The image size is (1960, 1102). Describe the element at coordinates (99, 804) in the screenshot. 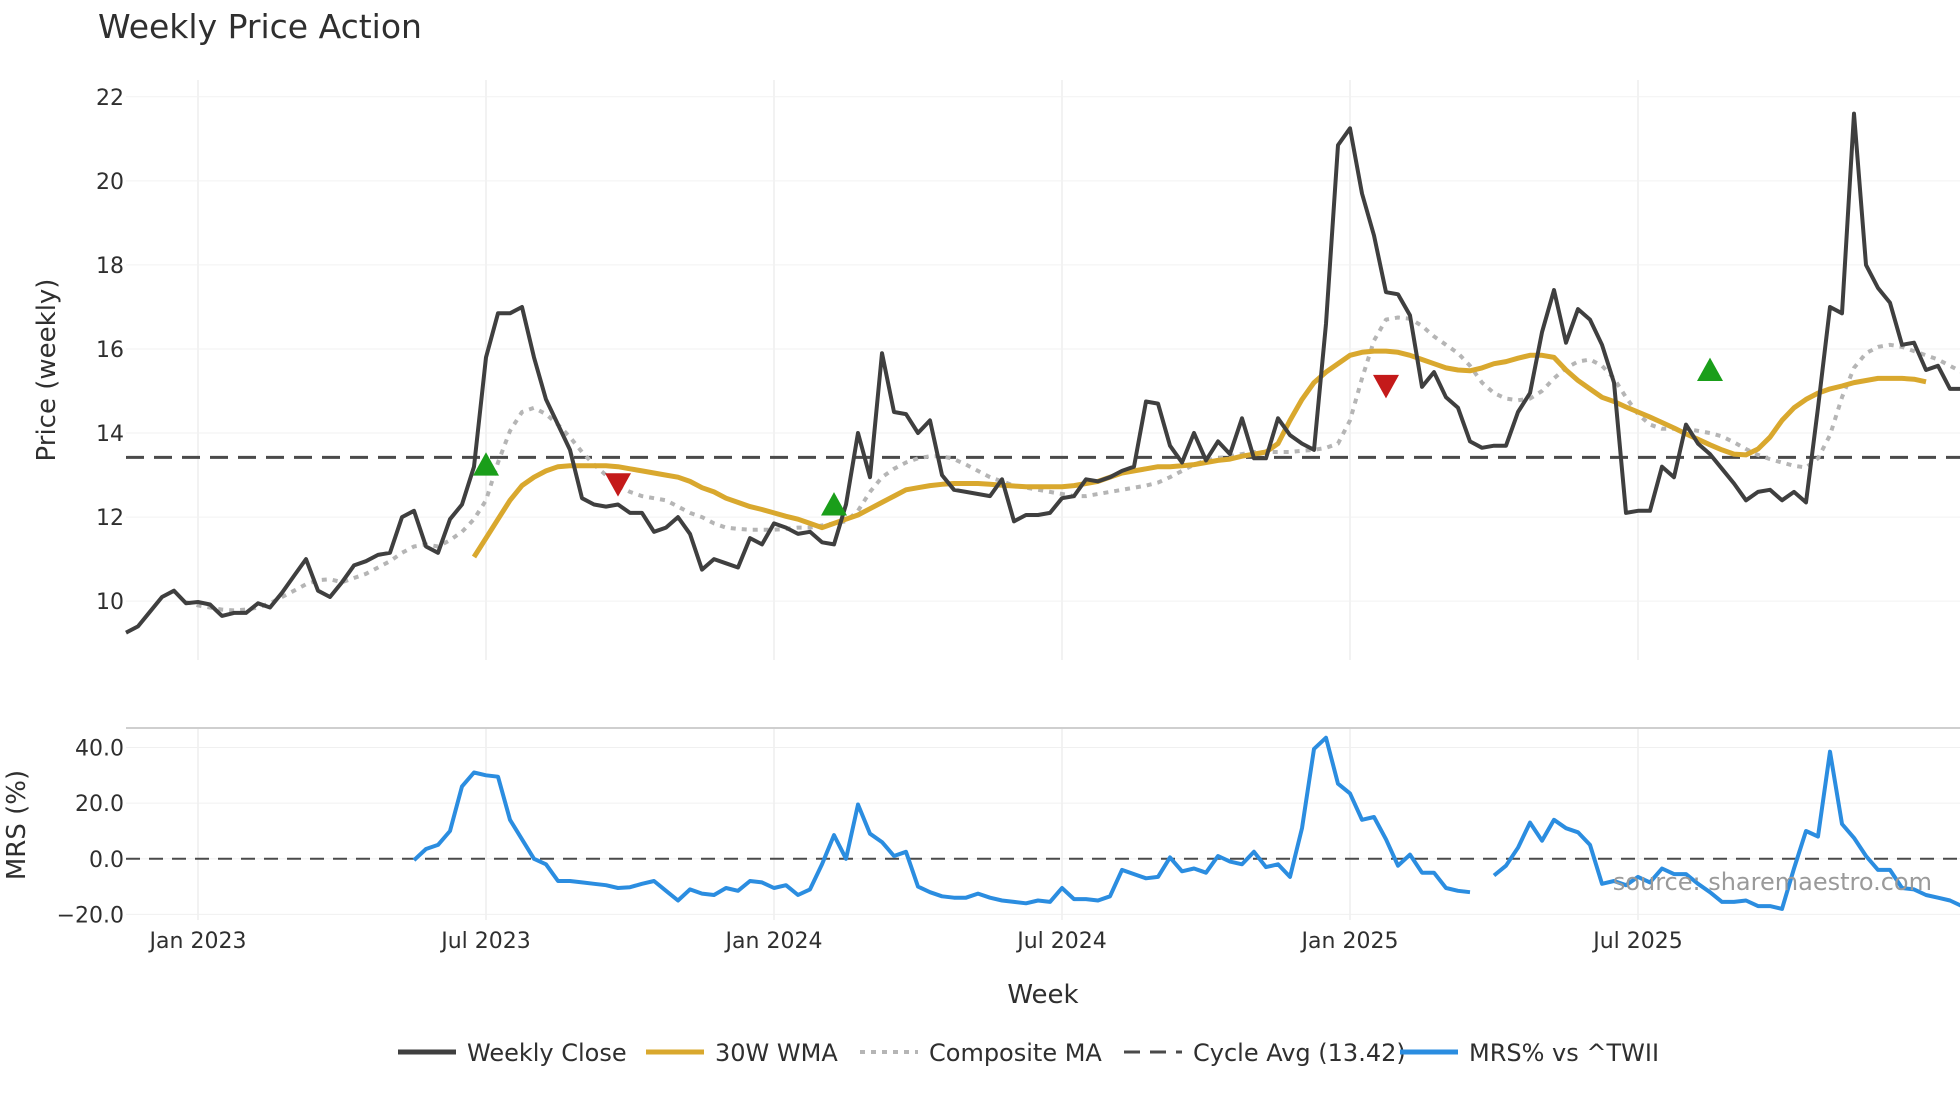

I see `mrs-y-tick-label: 20.0` at that location.